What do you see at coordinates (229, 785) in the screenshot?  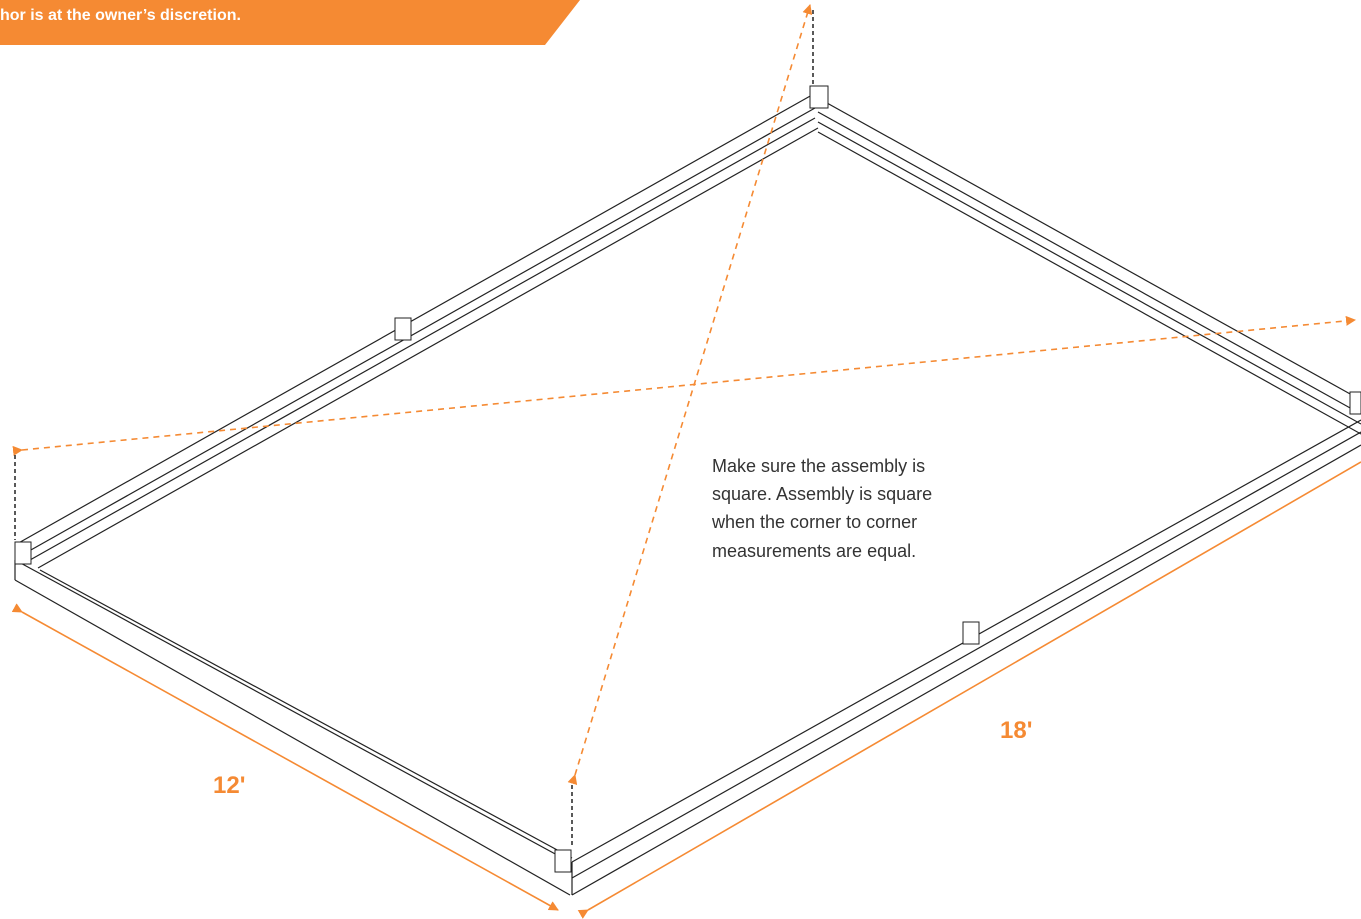 I see `width-label: 12'` at bounding box center [229, 785].